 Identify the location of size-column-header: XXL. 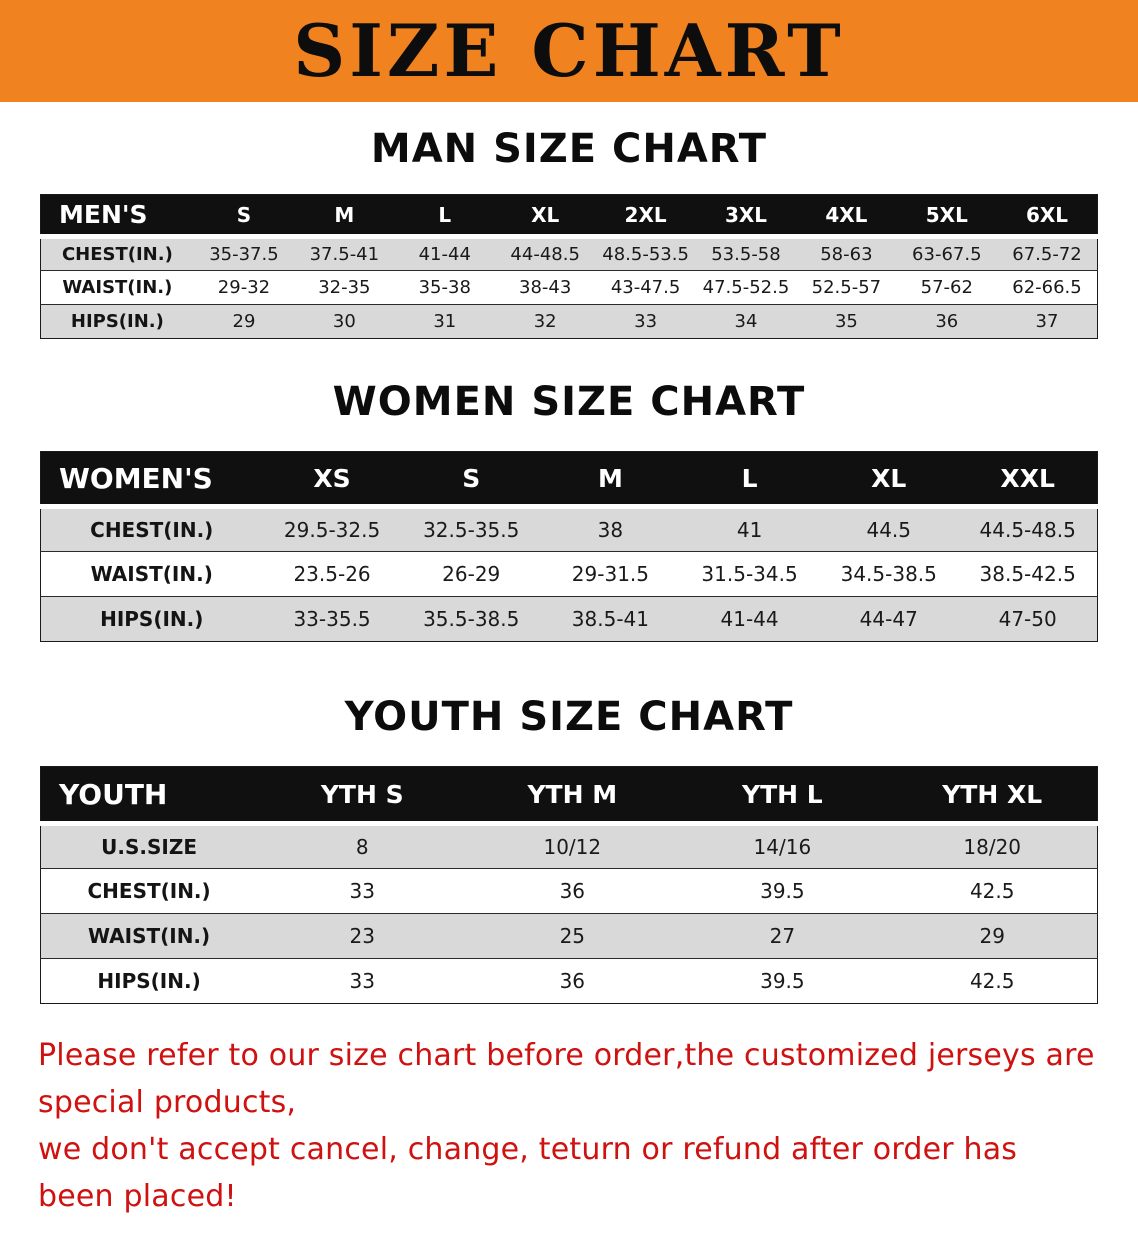
(1028, 480).